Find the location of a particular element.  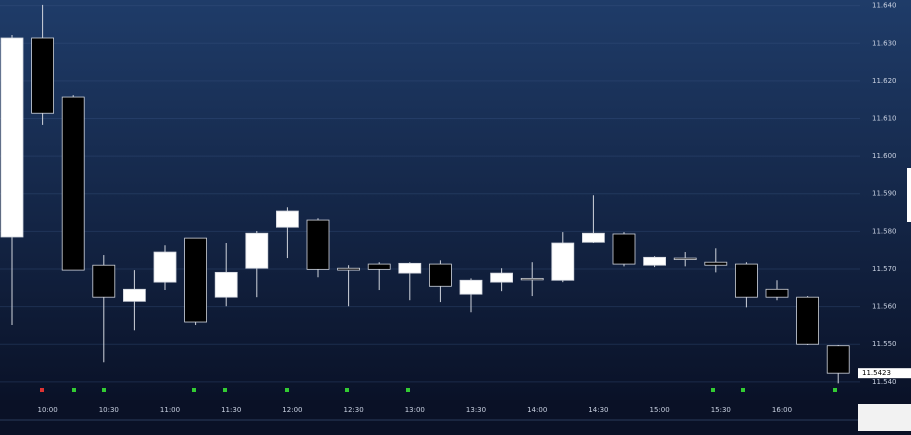

corner-box is located at coordinates (884, 417).